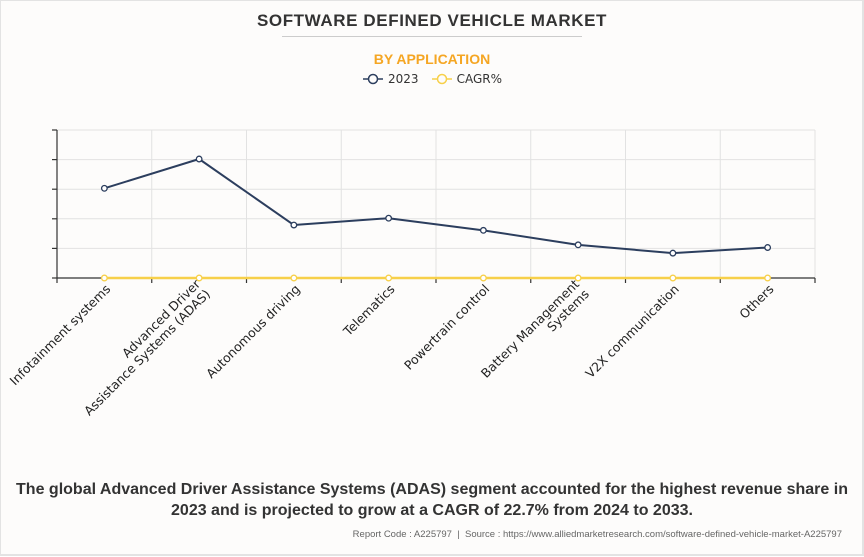 Image resolution: width=864 pixels, height=557 pixels. I want to click on chart-title: SOFTWARE DEFINED VEHICLE MARKET, so click(432, 20).